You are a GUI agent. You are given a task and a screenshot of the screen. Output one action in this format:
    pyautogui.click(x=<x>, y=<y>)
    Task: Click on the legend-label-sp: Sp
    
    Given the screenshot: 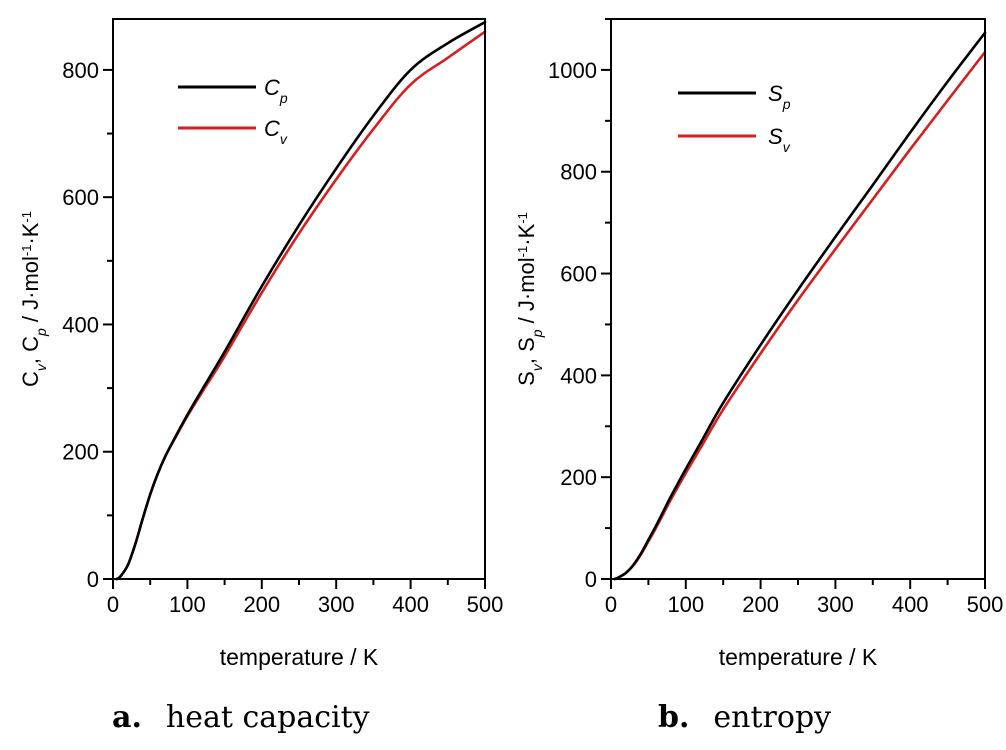 What is the action you would take?
    pyautogui.click(x=779, y=96)
    